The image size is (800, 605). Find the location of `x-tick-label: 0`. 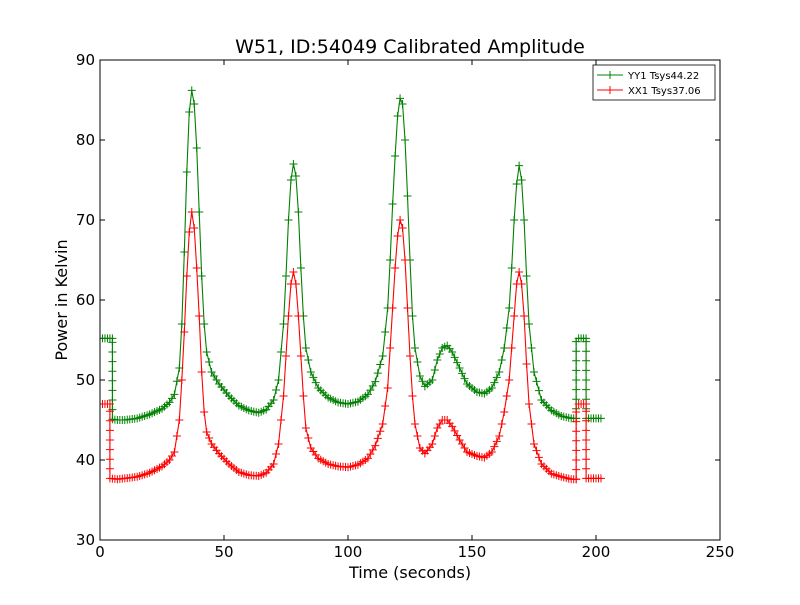

x-tick-label: 0 is located at coordinates (100, 552).